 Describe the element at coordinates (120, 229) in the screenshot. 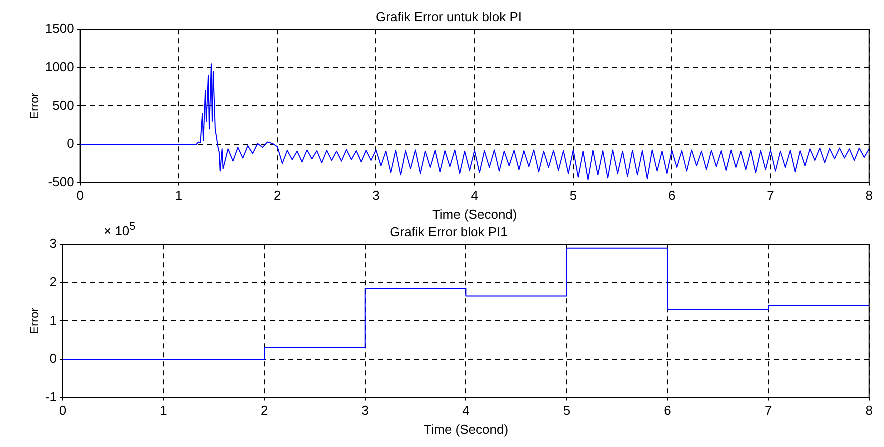

I see `text: × 10$^{5}$` at that location.